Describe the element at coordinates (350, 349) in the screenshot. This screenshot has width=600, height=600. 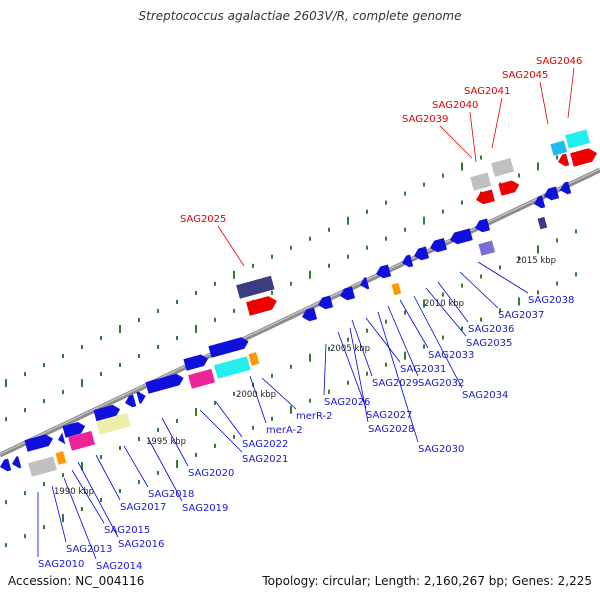
I see `scale-label: 2005 kbp` at that location.